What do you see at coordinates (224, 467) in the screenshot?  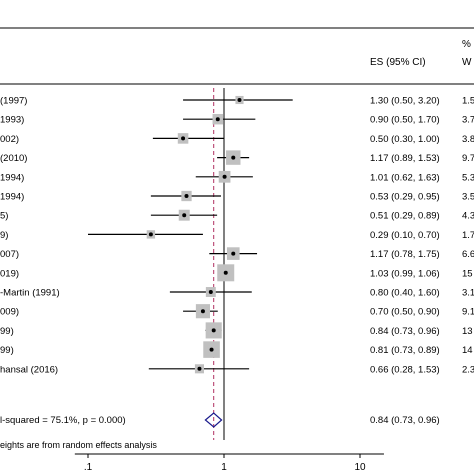 I see `x-tick-label: 1` at bounding box center [224, 467].